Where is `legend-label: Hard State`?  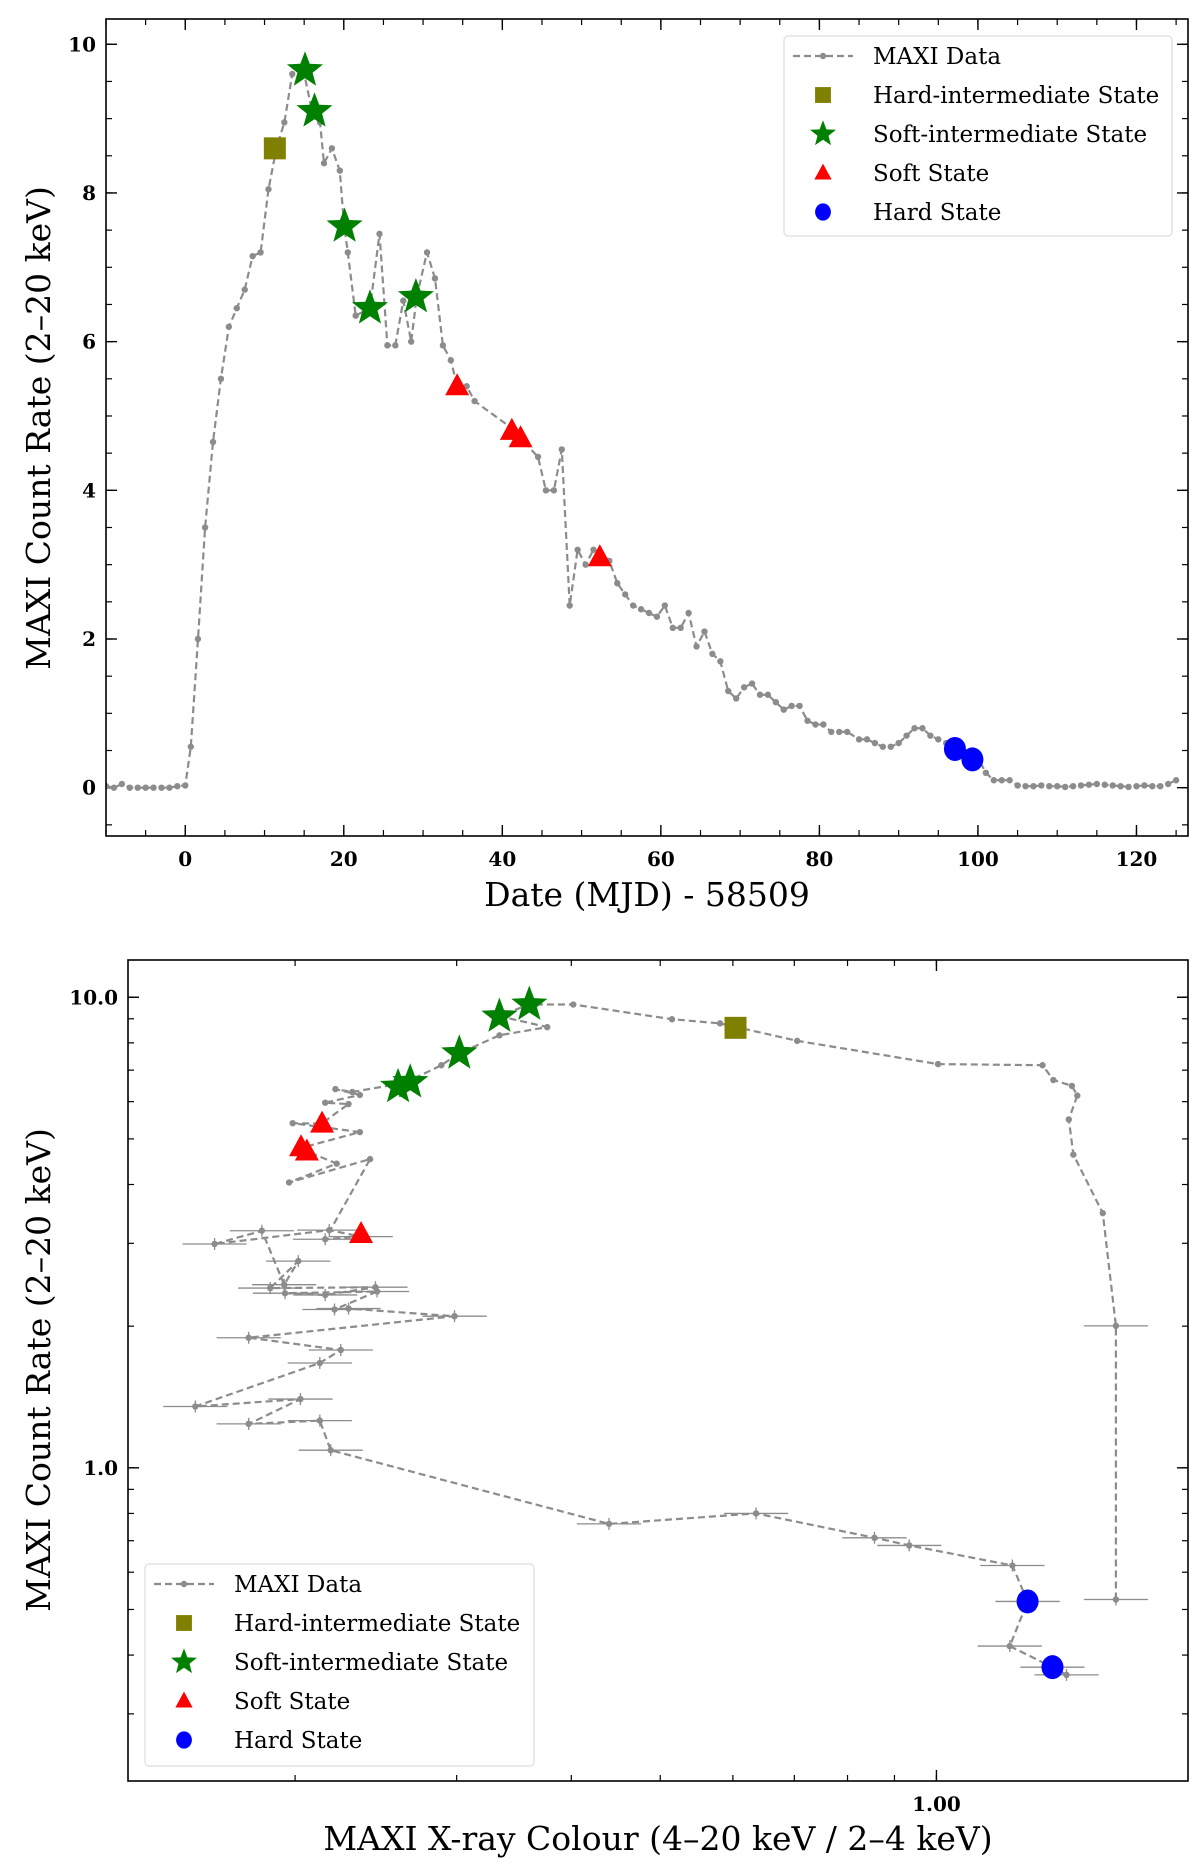 legend-label: Hard State is located at coordinates (937, 213).